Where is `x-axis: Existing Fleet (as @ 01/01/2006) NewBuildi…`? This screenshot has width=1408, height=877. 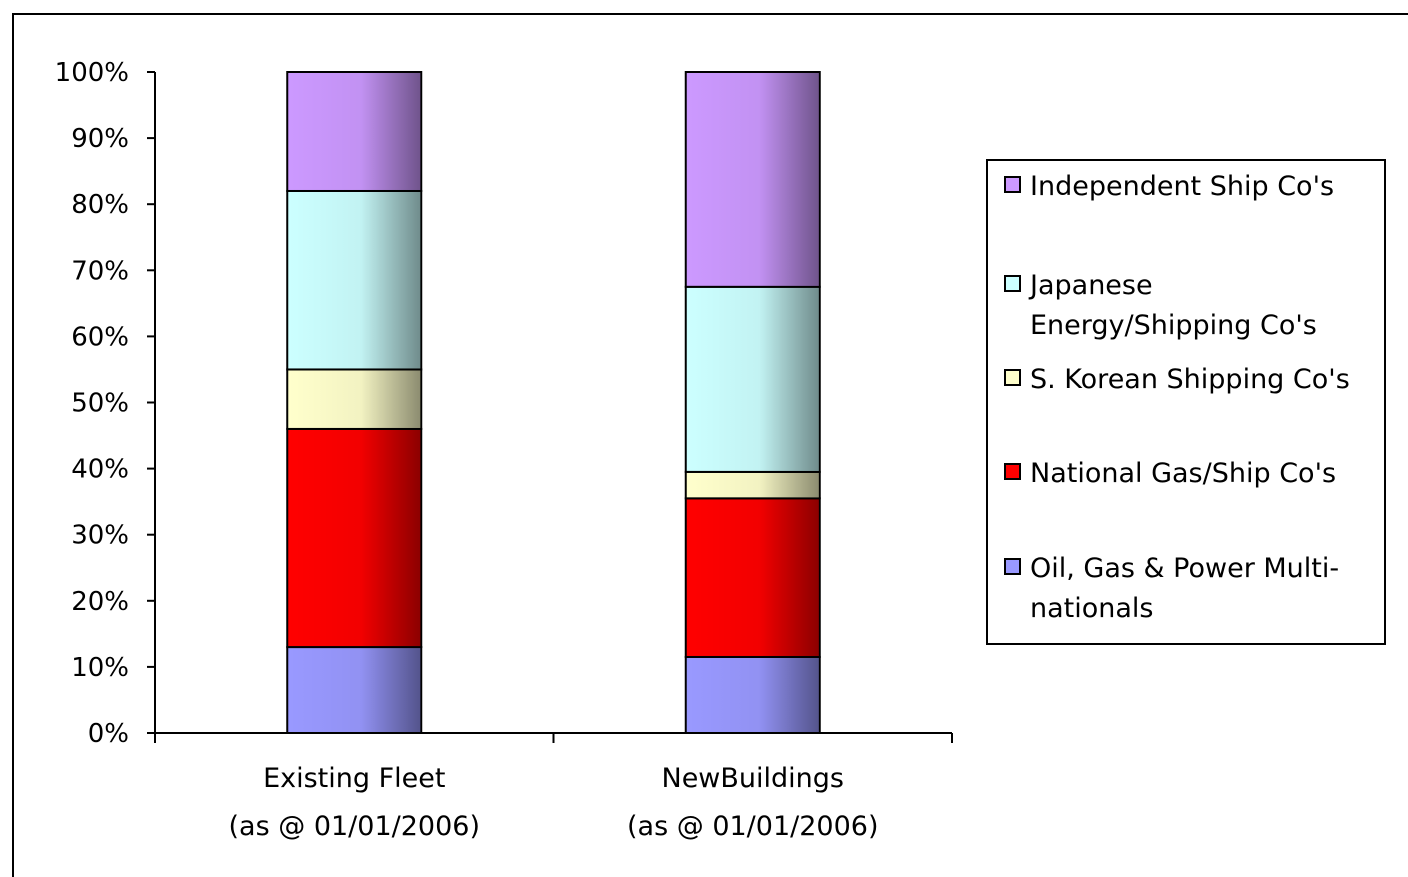 x-axis: Existing Fleet (as @ 01/01/2006) NewBuildi… is located at coordinates (553, 787).